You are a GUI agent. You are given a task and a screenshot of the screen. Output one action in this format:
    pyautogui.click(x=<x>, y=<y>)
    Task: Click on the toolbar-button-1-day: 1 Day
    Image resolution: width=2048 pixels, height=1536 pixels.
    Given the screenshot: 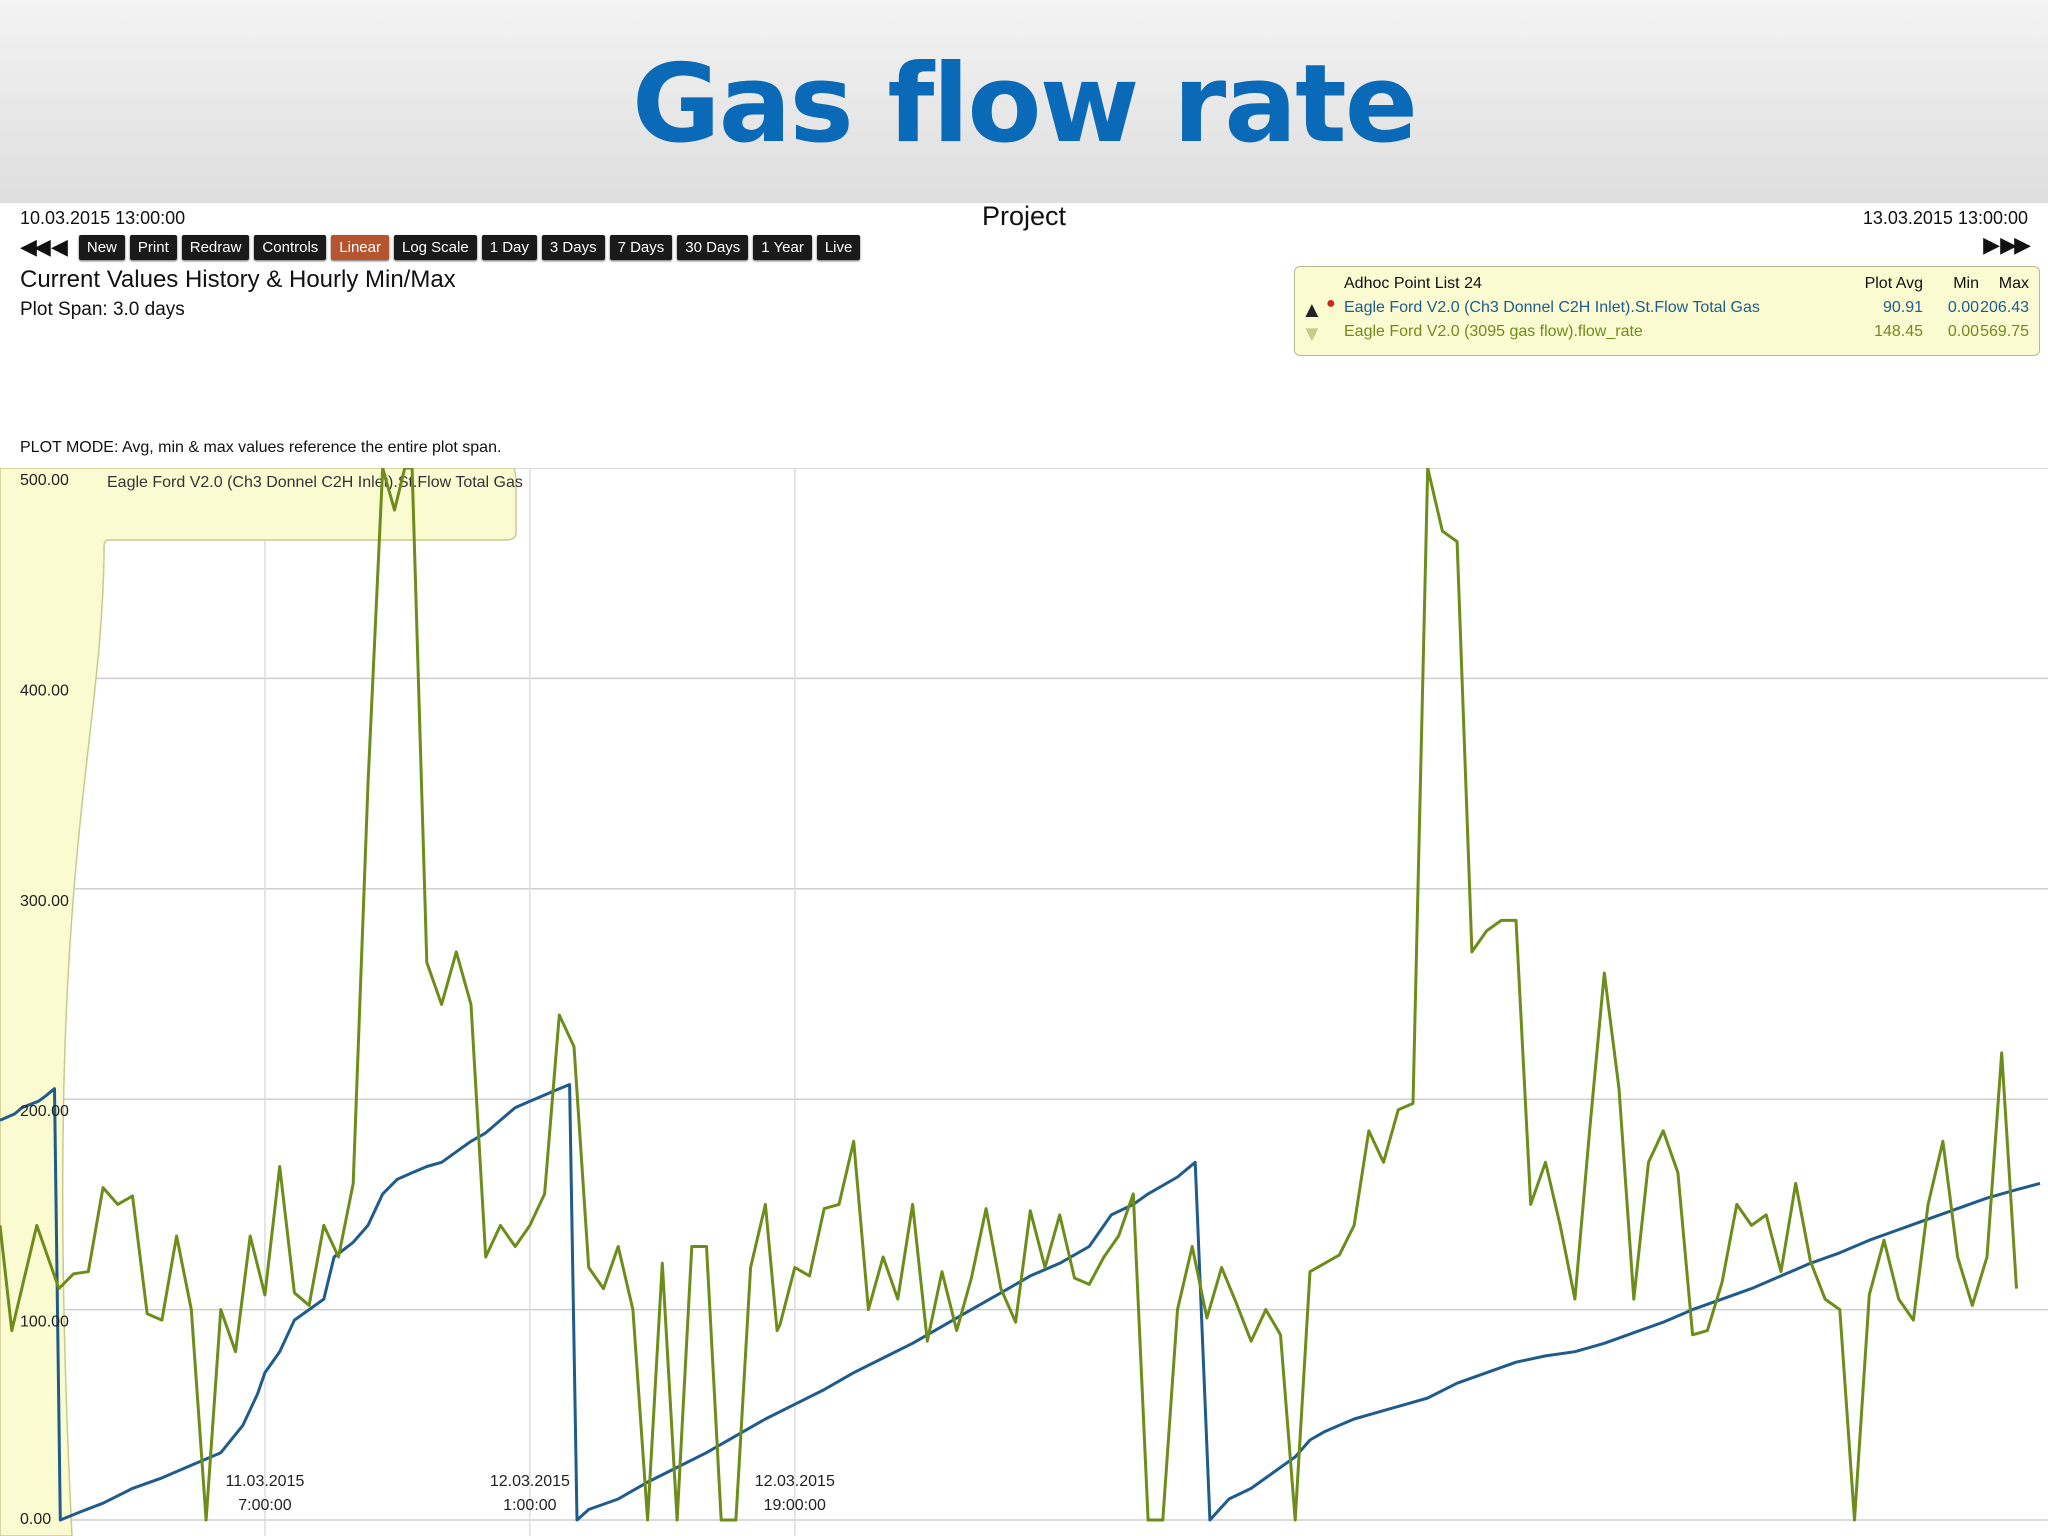 What is the action you would take?
    pyautogui.click(x=509, y=247)
    